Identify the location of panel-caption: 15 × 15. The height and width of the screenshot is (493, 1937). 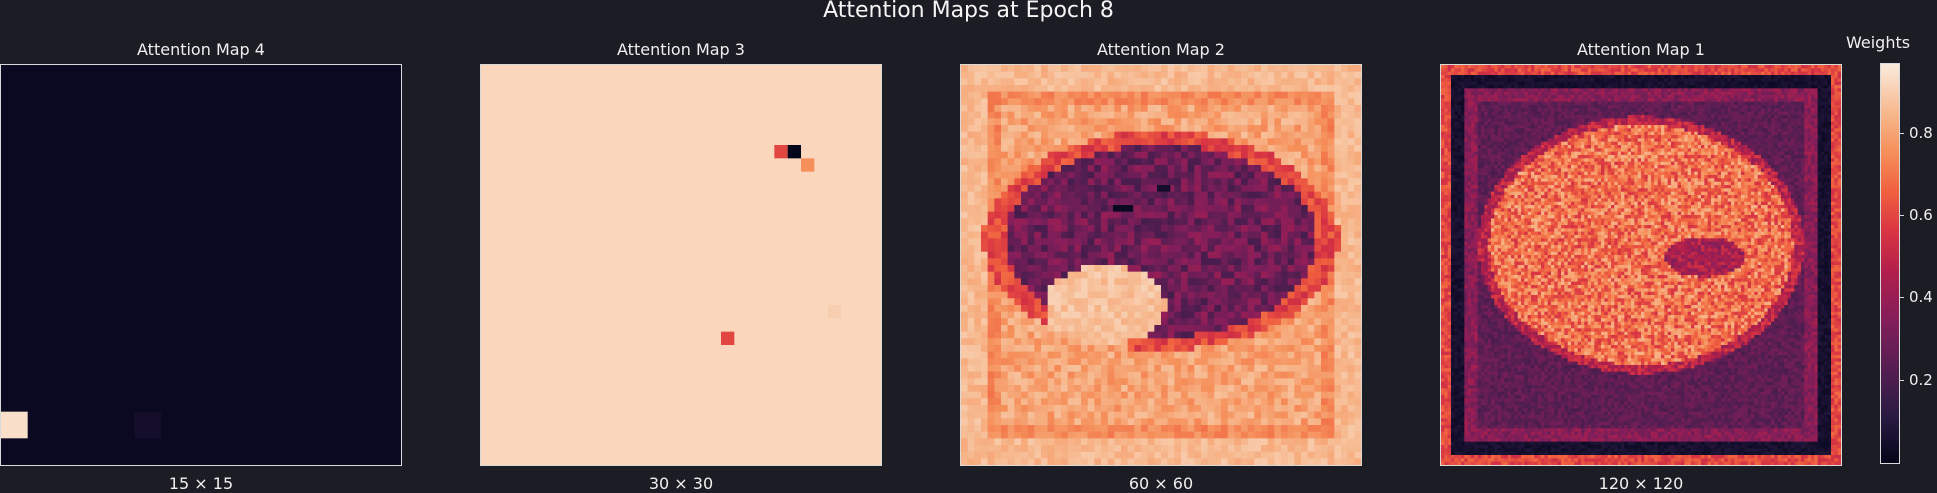
(201, 483).